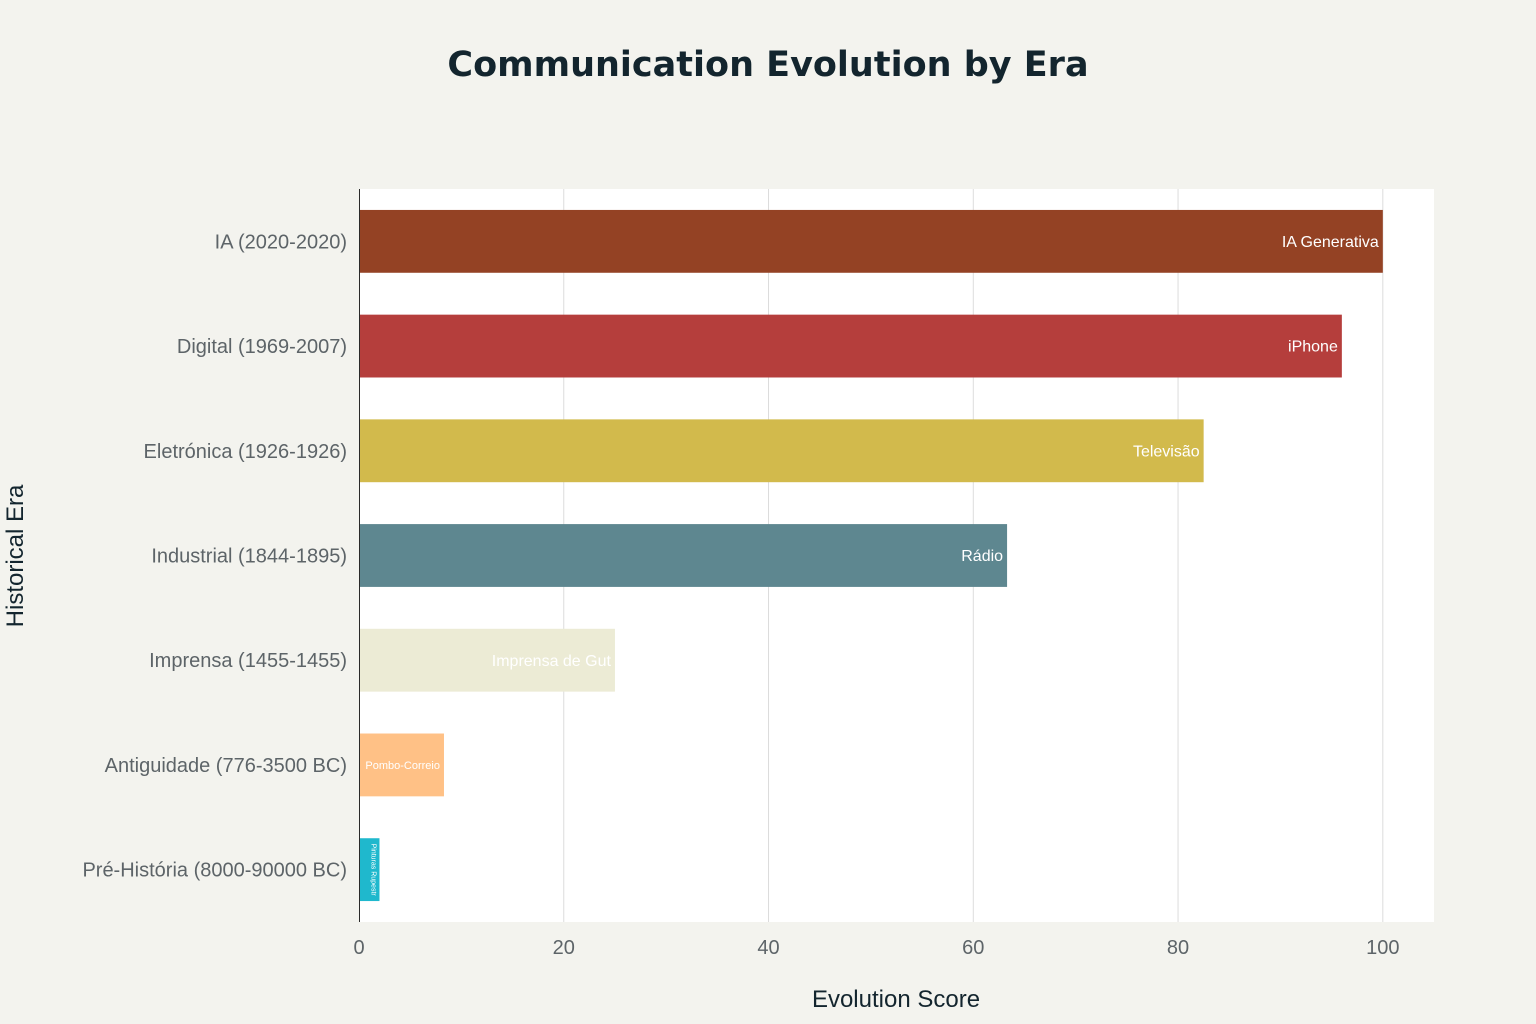  Describe the element at coordinates (245, 452) in the screenshot. I see `category-label: Eletrónica (1926-1926)` at that location.